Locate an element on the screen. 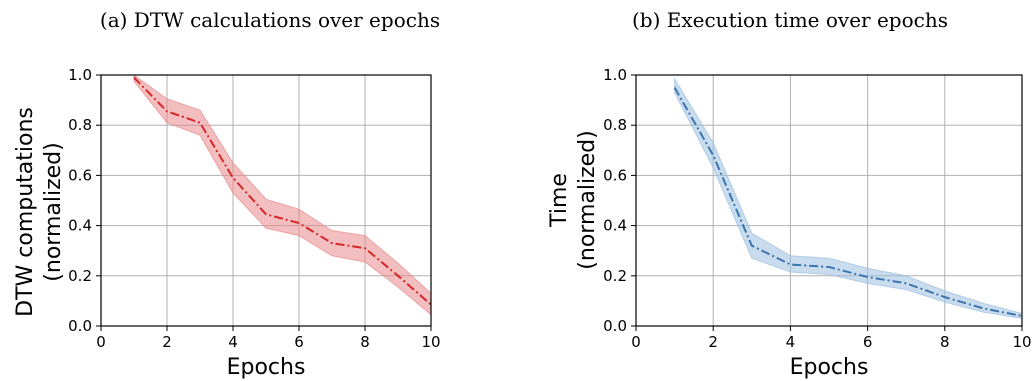 The width and height of the screenshot is (1033, 381). y-axis-label-line-1: DTW computations is located at coordinates (25, 212).